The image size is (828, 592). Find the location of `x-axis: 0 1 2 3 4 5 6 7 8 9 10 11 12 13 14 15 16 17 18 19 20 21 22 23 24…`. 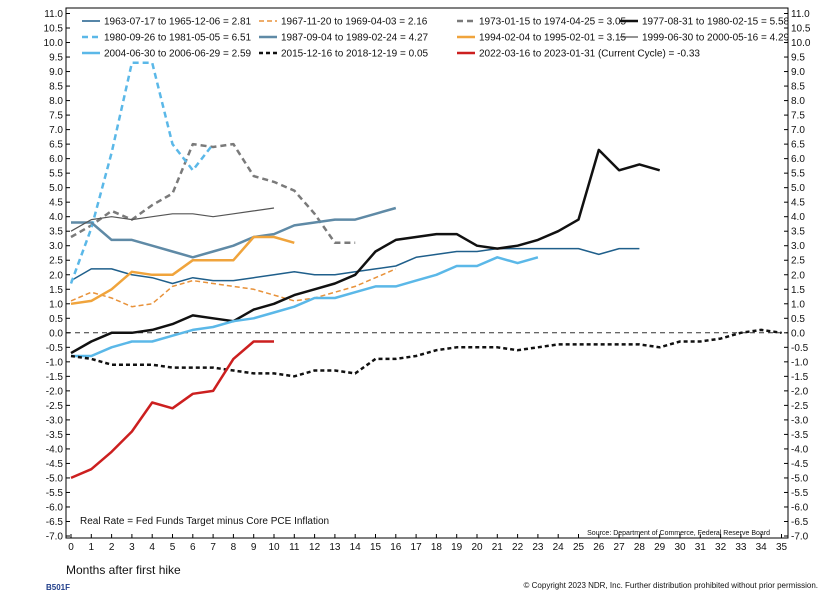

x-axis: 0 1 2 3 4 5 6 7 8 9 10 11 12 13 14 15 16 17 18 19 20 21 22 23 24… is located at coordinates (427, 543).